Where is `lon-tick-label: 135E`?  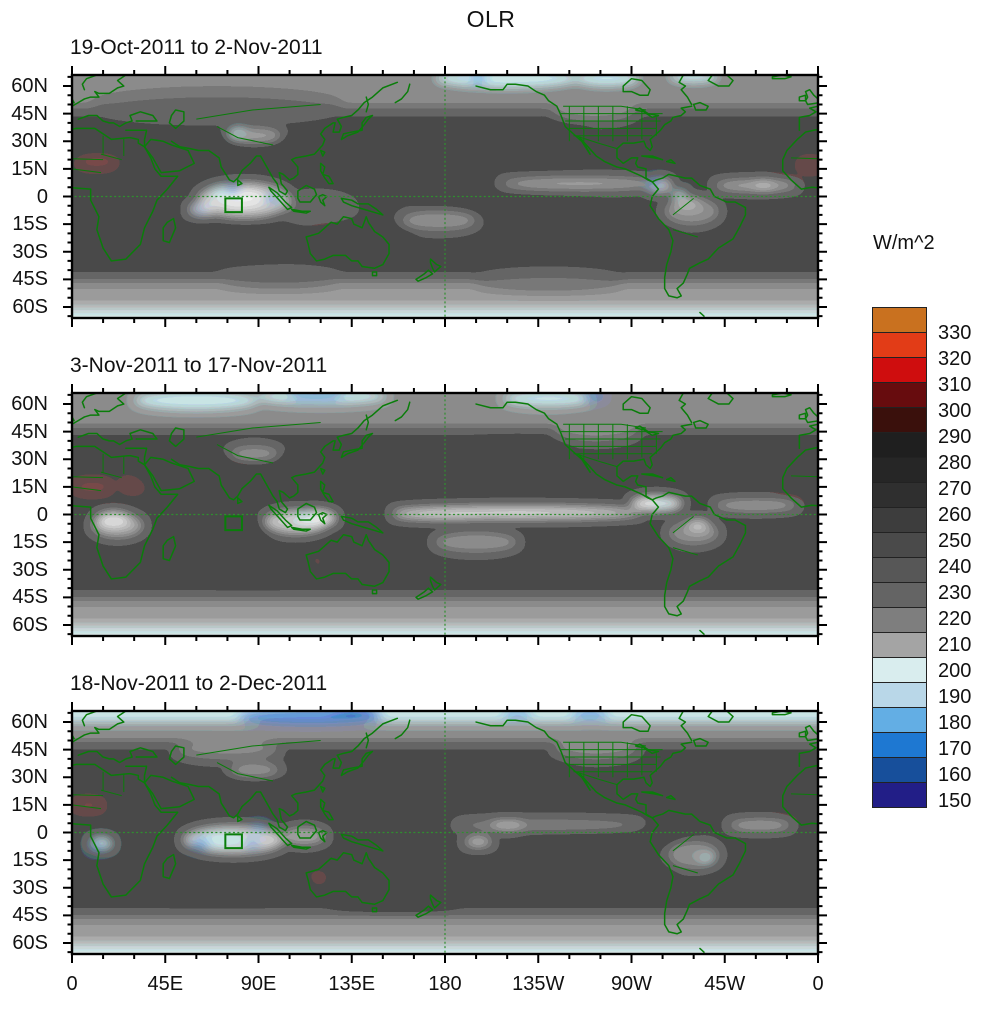 lon-tick-label: 135E is located at coordinates (352, 984).